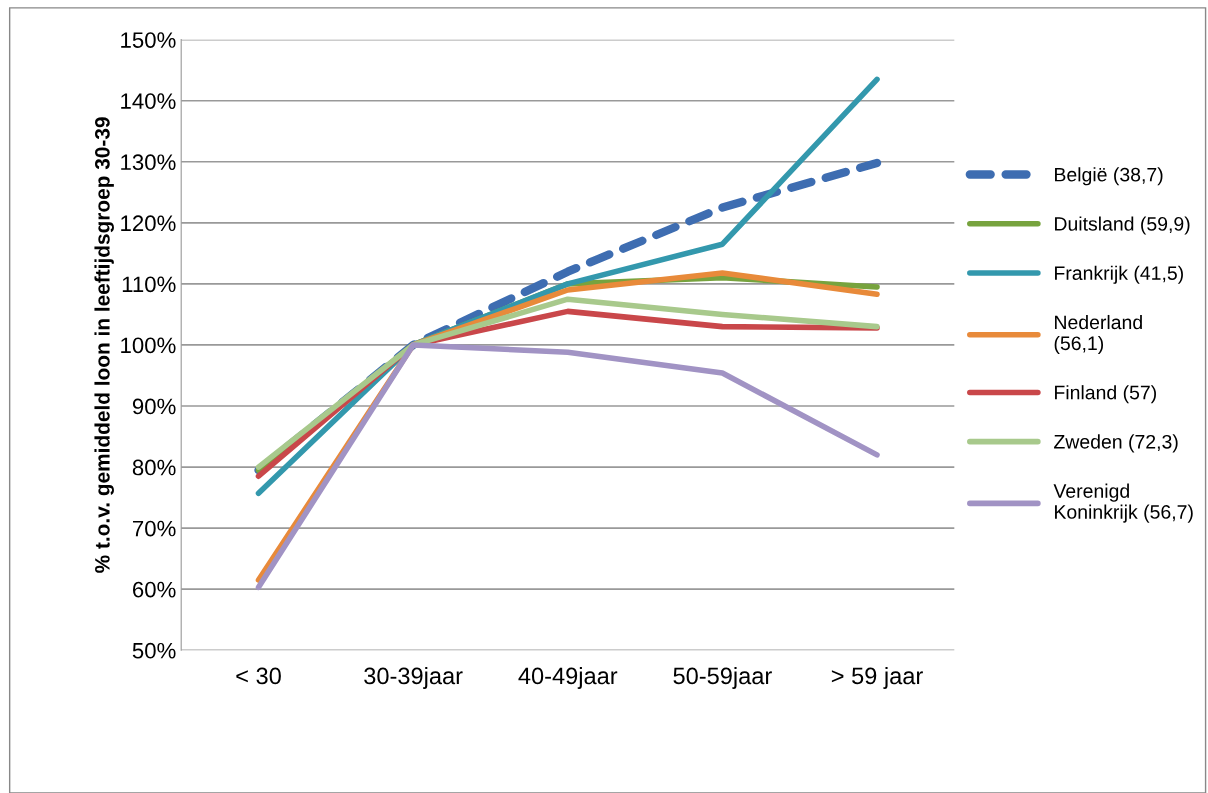 This screenshot has width=1208, height=793. What do you see at coordinates (154, 406) in the screenshot?
I see `y-tick-label: 90%` at bounding box center [154, 406].